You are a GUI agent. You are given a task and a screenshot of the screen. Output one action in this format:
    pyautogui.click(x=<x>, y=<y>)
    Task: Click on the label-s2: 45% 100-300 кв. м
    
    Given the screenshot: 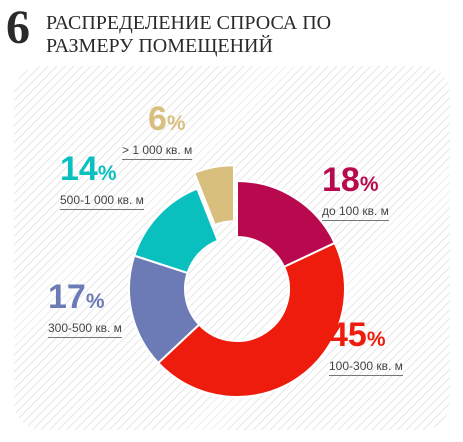 What is the action you would take?
    pyautogui.click(x=366, y=347)
    